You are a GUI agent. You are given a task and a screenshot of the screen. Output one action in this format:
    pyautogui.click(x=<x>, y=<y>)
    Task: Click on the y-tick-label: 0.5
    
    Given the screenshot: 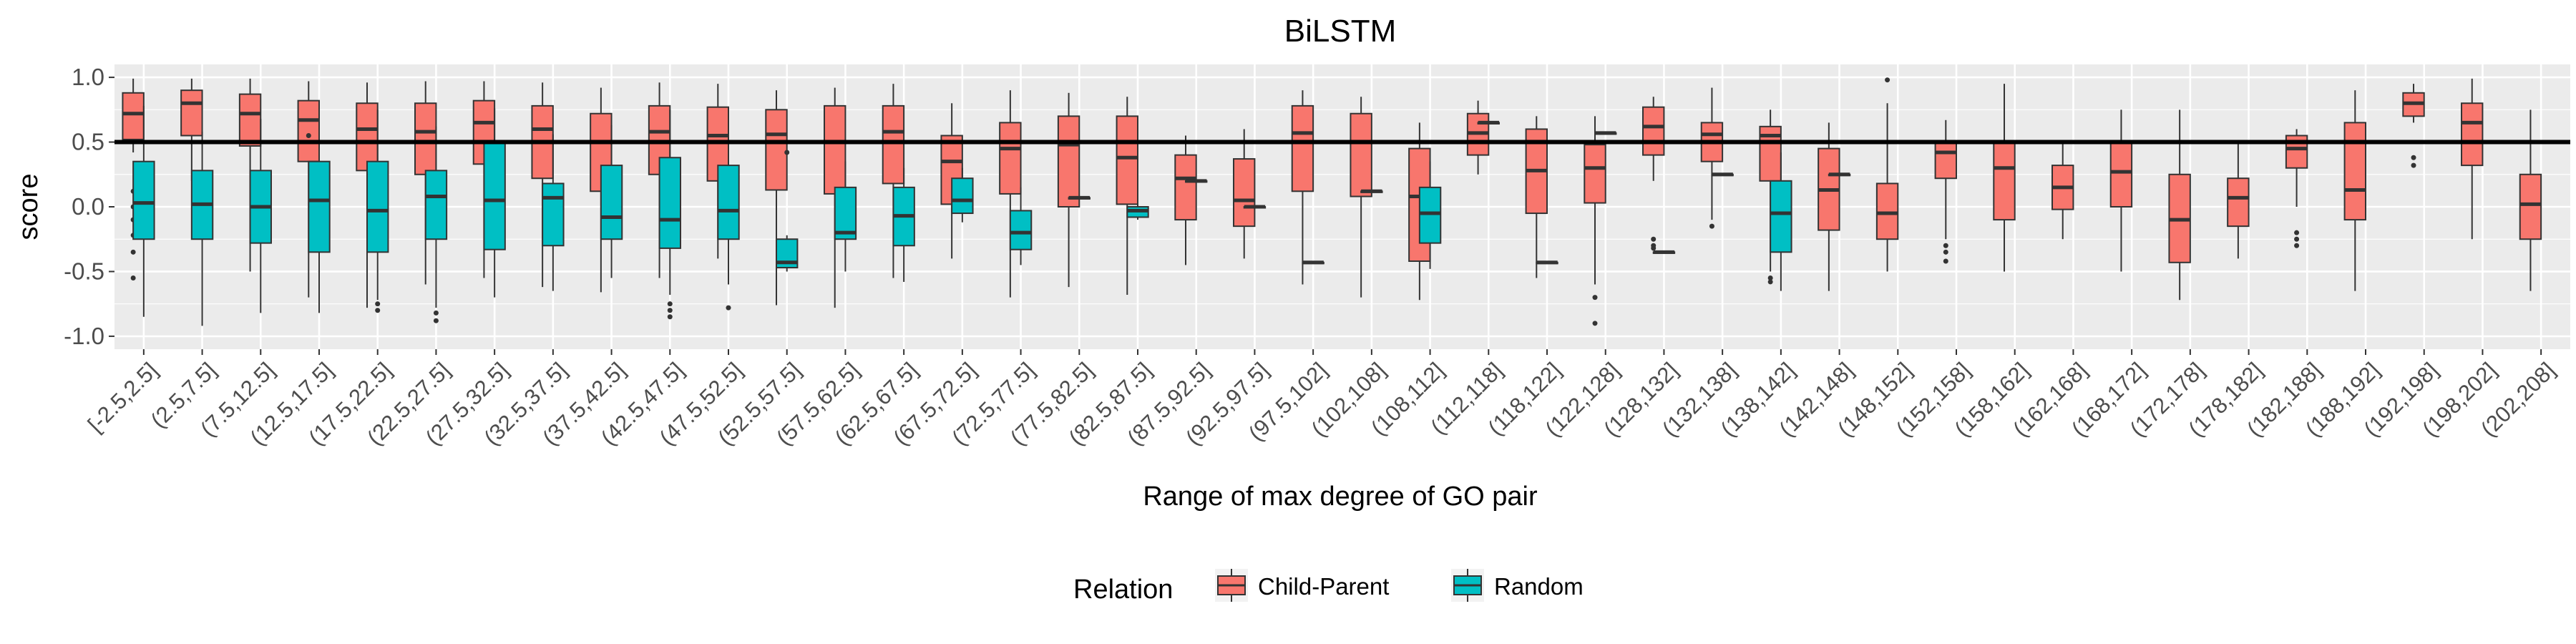 What is the action you would take?
    pyautogui.click(x=88, y=142)
    